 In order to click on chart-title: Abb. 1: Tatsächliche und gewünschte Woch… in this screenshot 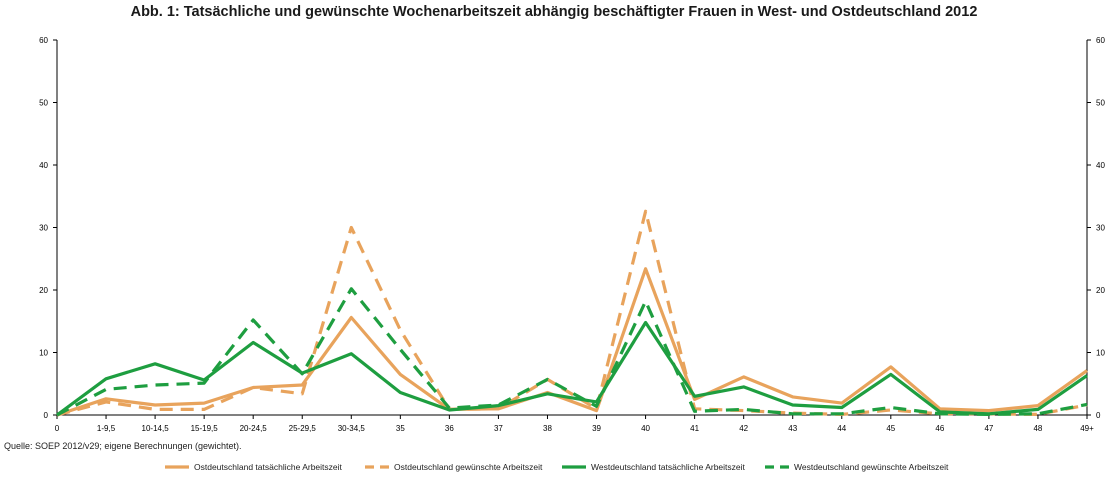, I will do `click(554, 12)`.